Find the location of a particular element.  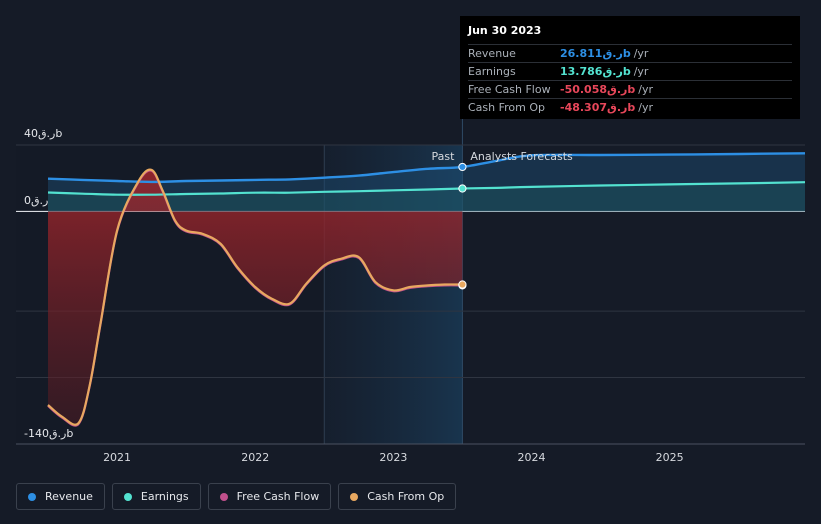

y-tick-label-bottom: -140ر.قb is located at coordinates (48, 433).